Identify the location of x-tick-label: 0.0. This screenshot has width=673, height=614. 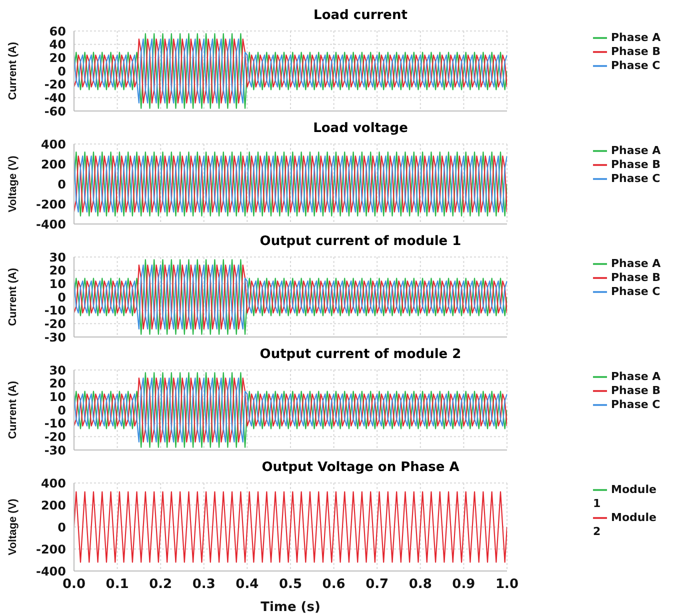
(74, 584).